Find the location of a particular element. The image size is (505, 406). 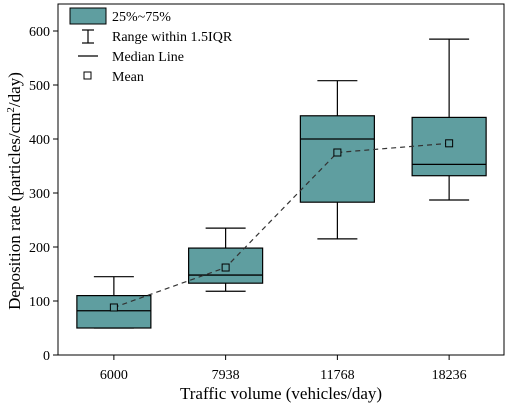

y-tick-label: 500 is located at coordinates (39, 86).